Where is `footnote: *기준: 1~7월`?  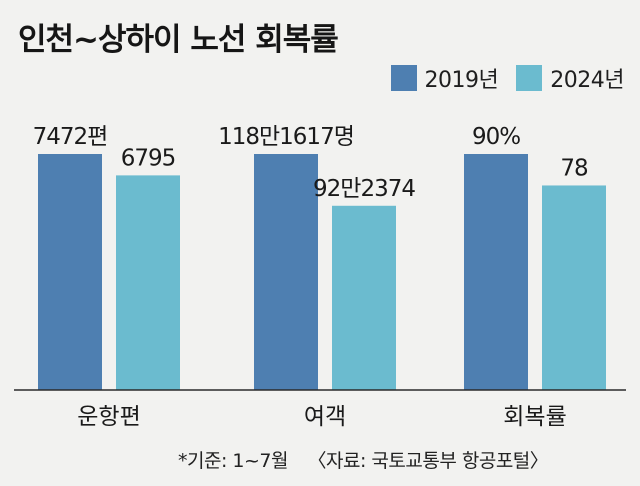 footnote: *기준: 1~7월 is located at coordinates (233, 461).